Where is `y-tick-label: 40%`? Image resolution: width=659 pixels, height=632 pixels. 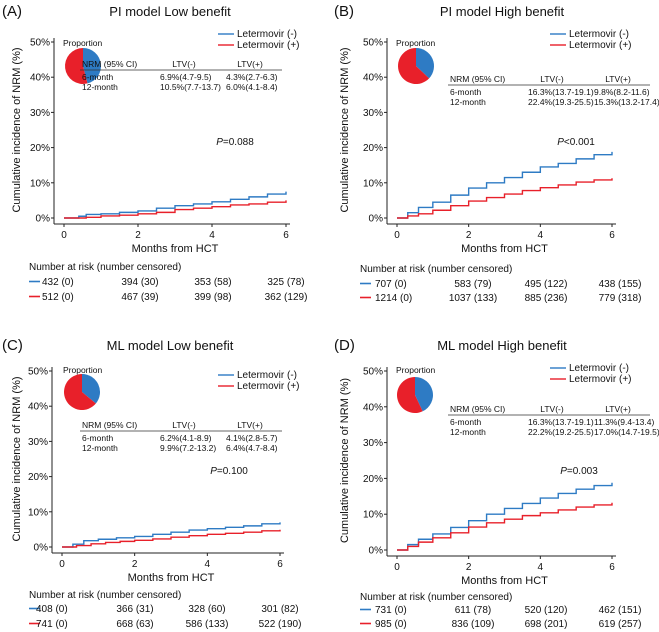 y-tick-label: 40% is located at coordinates (373, 407).